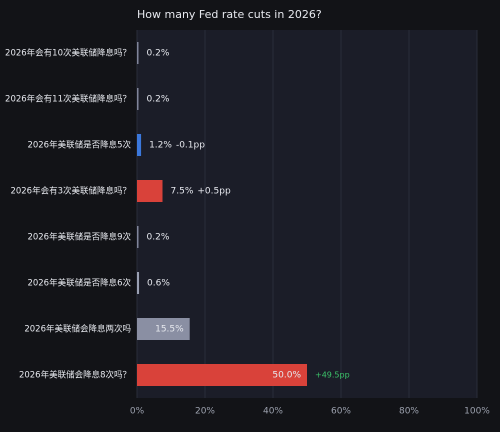 Image resolution: width=500 pixels, height=432 pixels. What do you see at coordinates (286, 376) in the screenshot?
I see `value-label: 50.0%` at bounding box center [286, 376].